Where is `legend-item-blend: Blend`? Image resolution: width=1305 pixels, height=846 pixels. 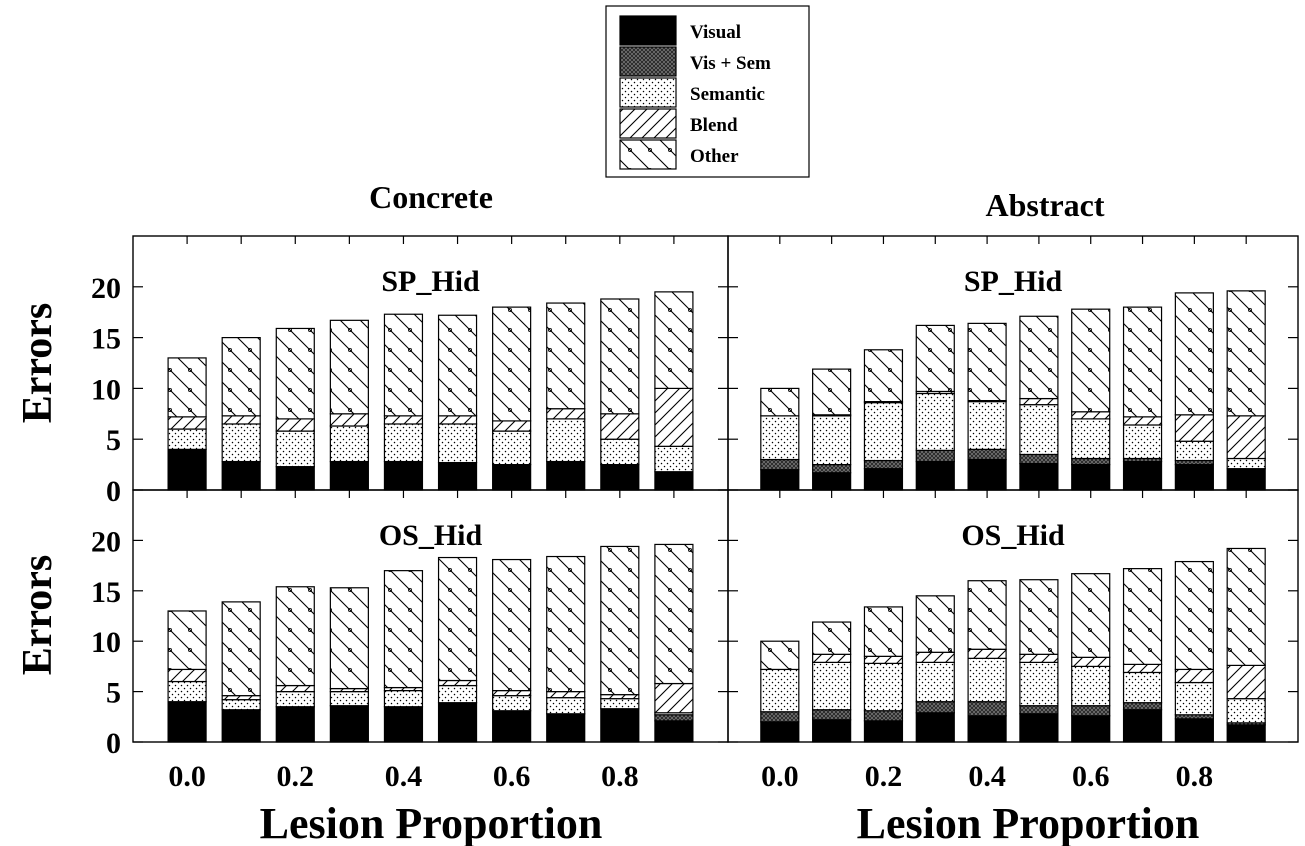
legend-item-blend: Blend is located at coordinates (678, 123).